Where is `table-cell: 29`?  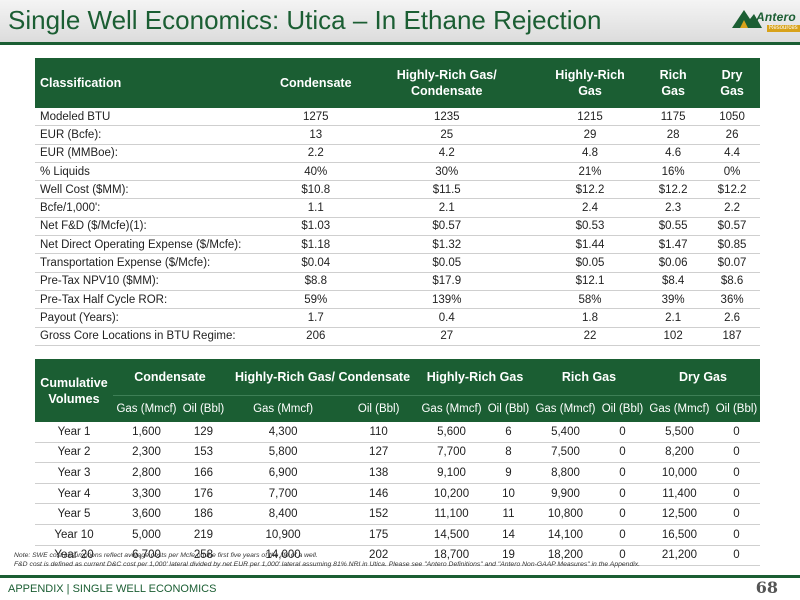
table-cell: 29 is located at coordinates (590, 135).